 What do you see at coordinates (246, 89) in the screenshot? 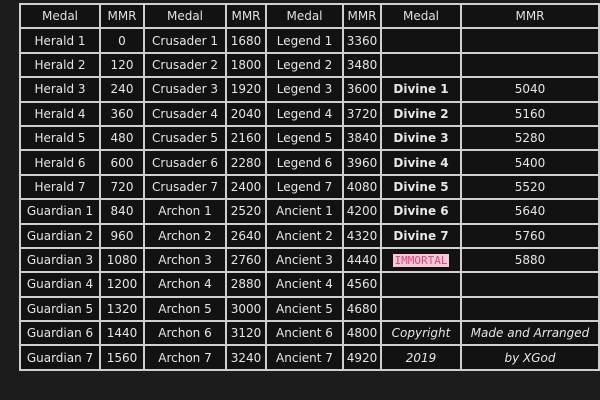
I see `mmr-cell: 1920` at bounding box center [246, 89].